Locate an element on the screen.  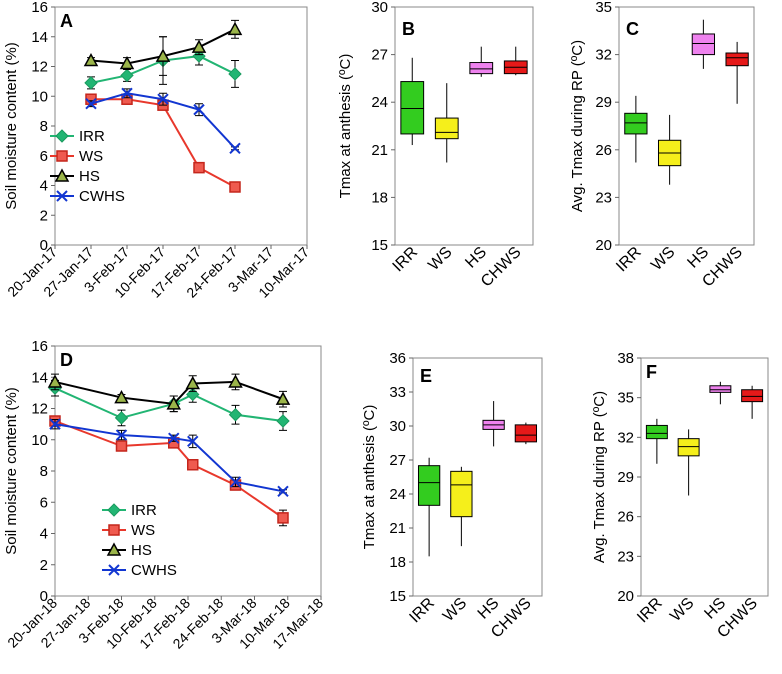
legend-label-ws: WS is located at coordinates (91, 156).